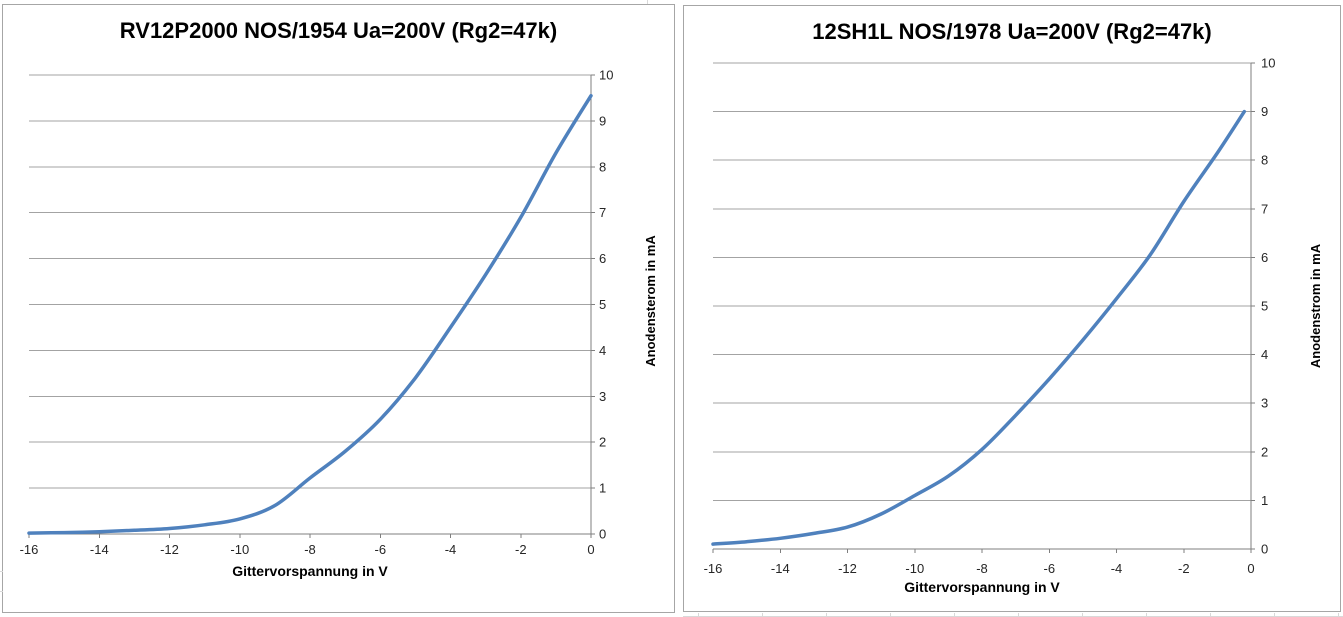  What do you see at coordinates (1315, 305) in the screenshot?
I see `y-axis-title: Anodenstrom in mA` at bounding box center [1315, 305].